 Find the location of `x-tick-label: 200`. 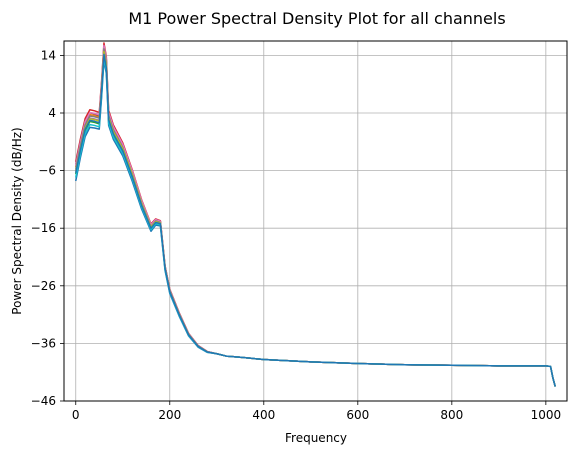

x-tick-label: 200 is located at coordinates (169, 415).